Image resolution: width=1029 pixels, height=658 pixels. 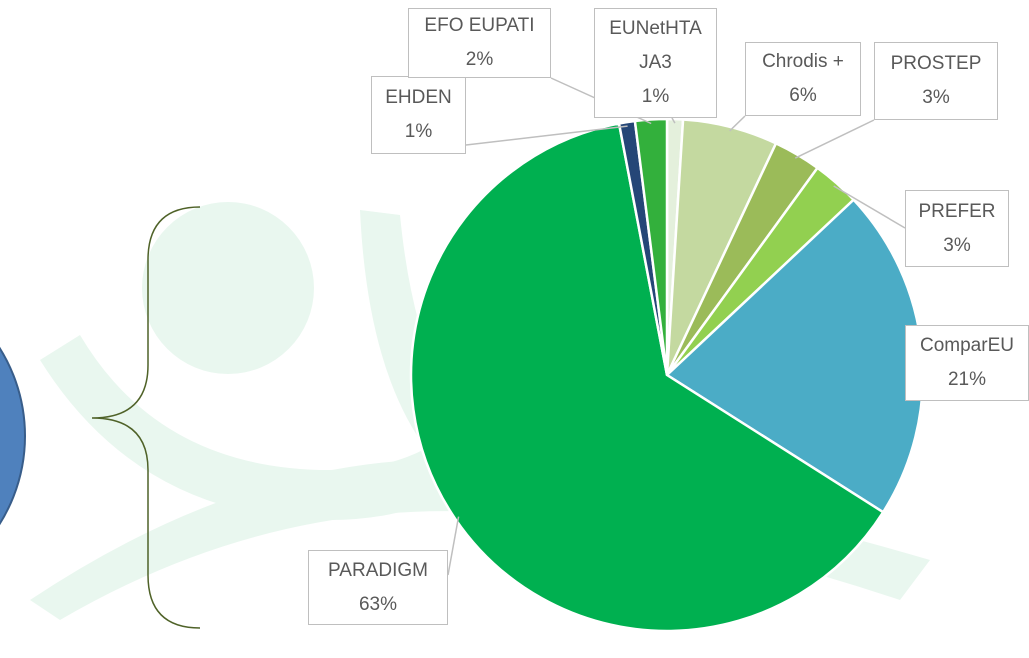 I want to click on label-name: EFO EUPATI, so click(x=479, y=25).